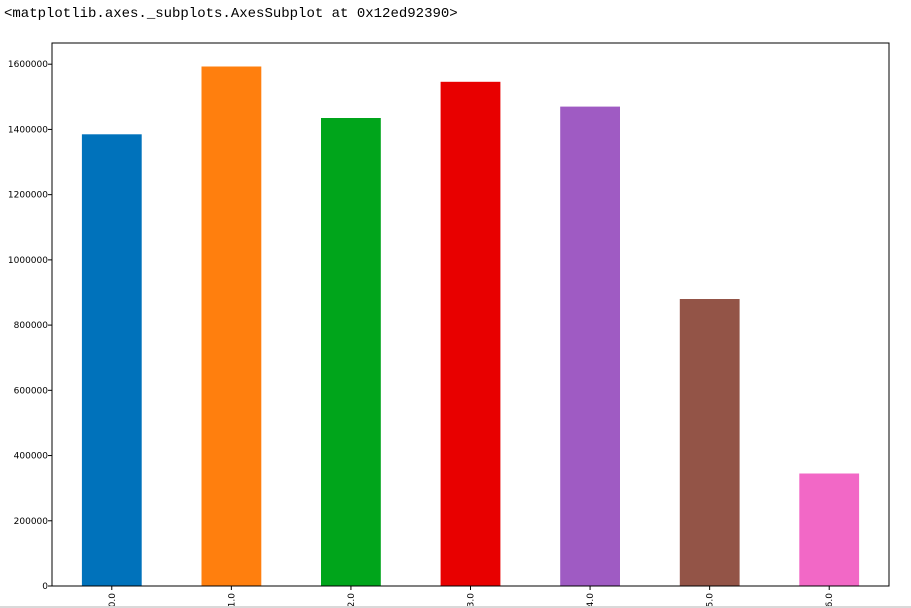 The height and width of the screenshot is (608, 911). Describe the element at coordinates (455, 607) in the screenshot. I see `output-divider` at that location.